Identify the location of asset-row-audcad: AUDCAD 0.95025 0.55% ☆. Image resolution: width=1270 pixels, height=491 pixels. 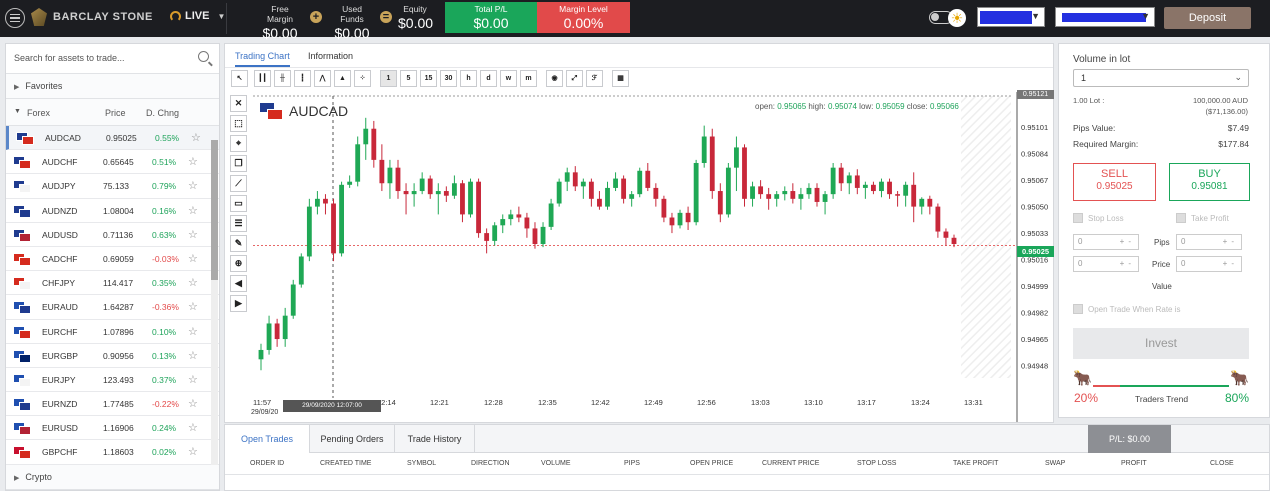
(112, 138).